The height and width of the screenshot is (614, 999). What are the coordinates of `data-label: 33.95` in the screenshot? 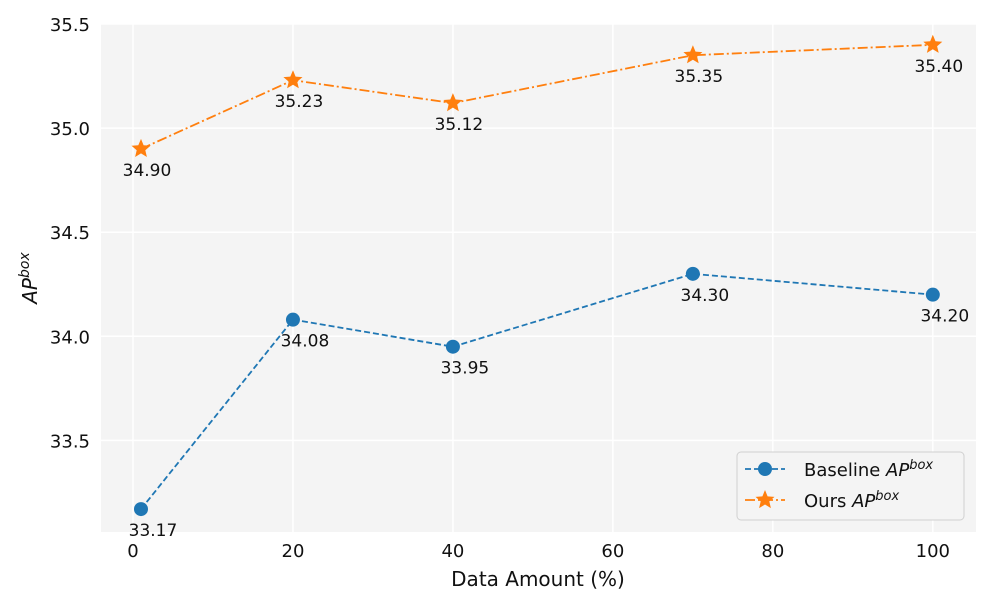 It's located at (465, 369).